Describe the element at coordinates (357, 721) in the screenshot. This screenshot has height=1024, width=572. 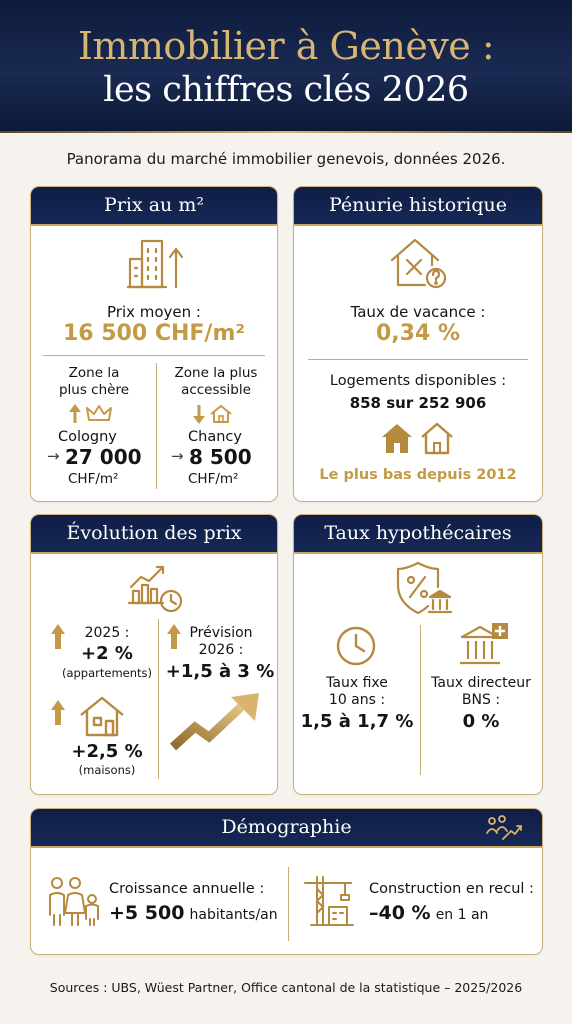
I see `taux-fixe-value: 1,5 à 1,7 %` at that location.